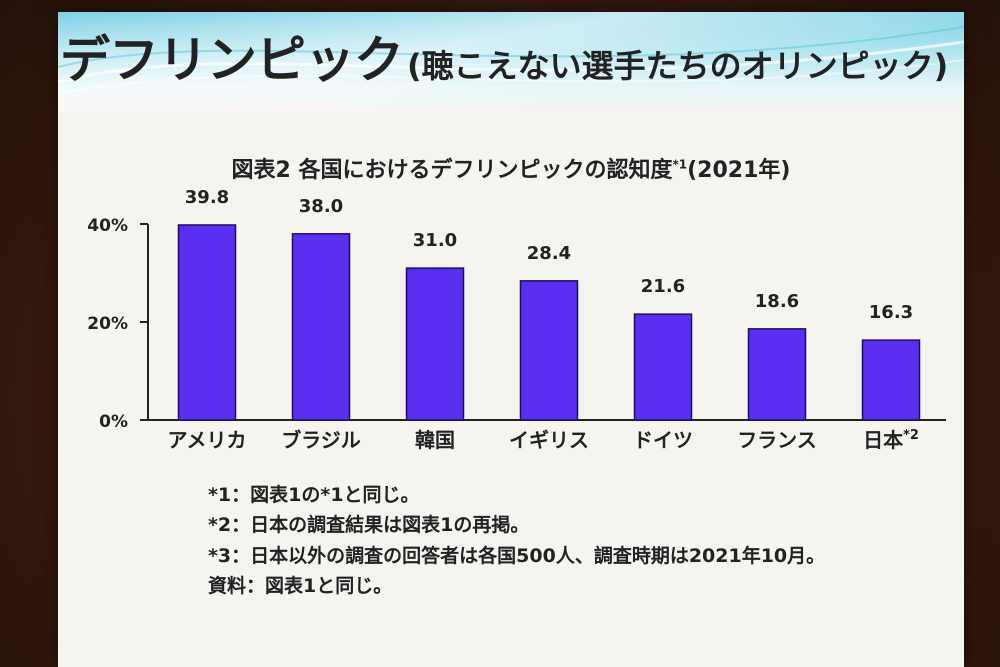  What do you see at coordinates (300, 586) in the screenshot?
I see `source-note: 資料：図表1と同じ。` at bounding box center [300, 586].